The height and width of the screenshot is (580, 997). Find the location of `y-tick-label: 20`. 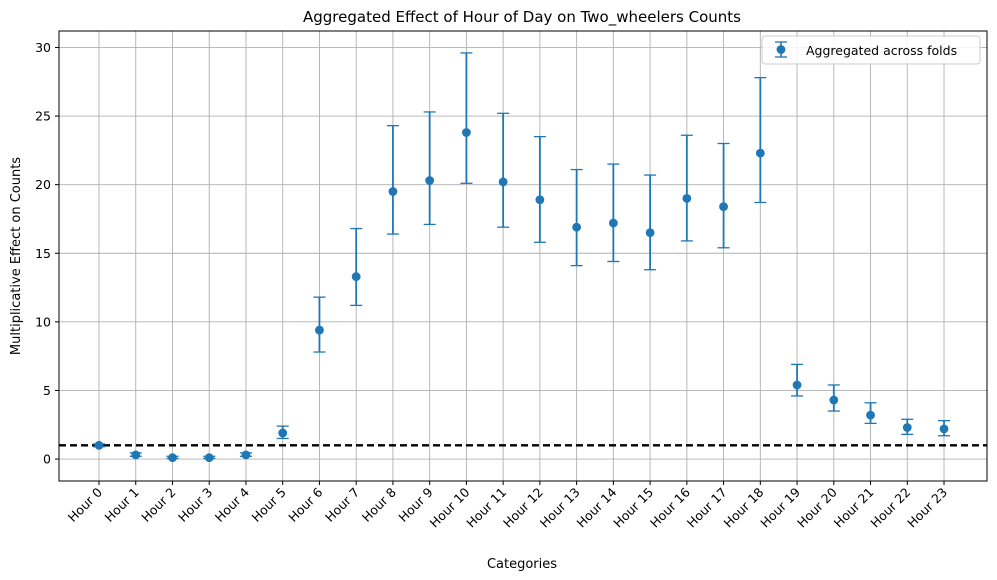

y-tick-label: 20 is located at coordinates (43, 184).